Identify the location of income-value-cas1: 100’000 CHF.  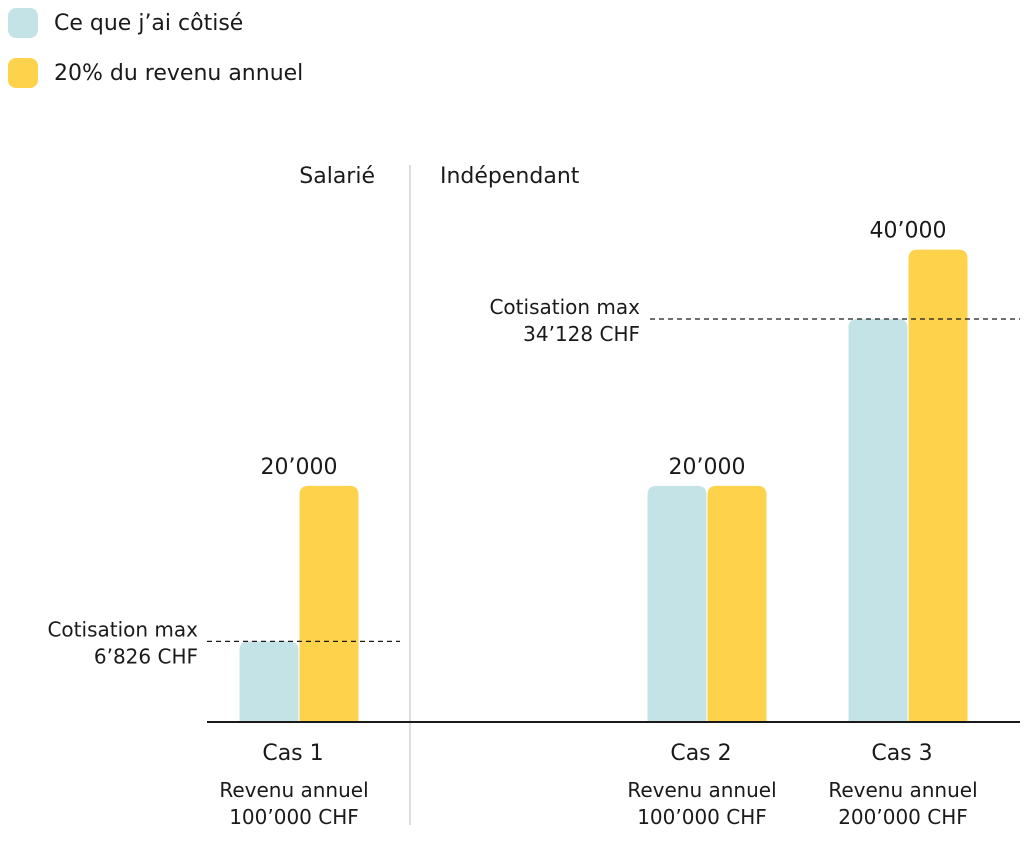
(294, 817).